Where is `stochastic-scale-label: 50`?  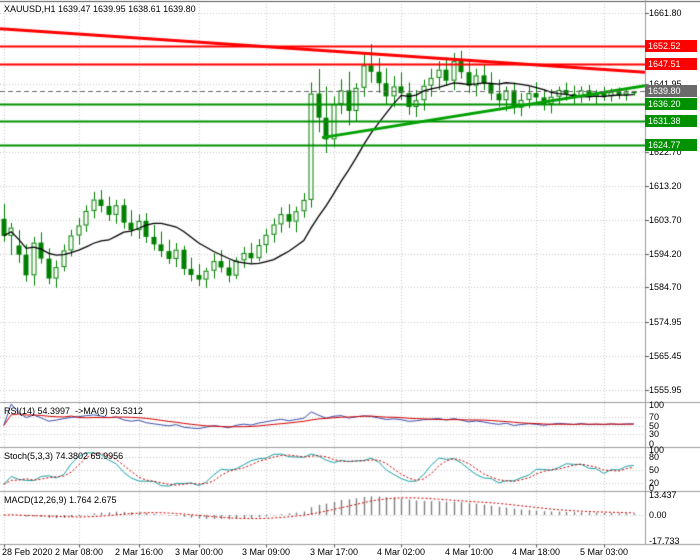 stochastic-scale-label: 50 is located at coordinates (654, 470).